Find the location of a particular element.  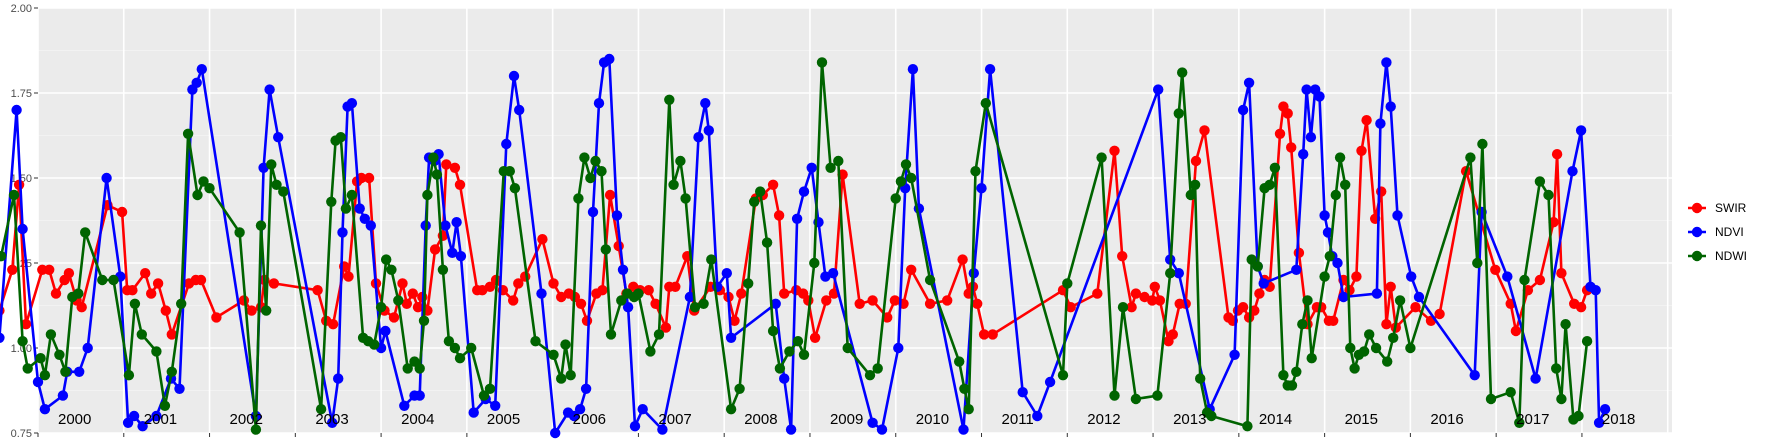

year-label: 2005 is located at coordinates (503, 419).